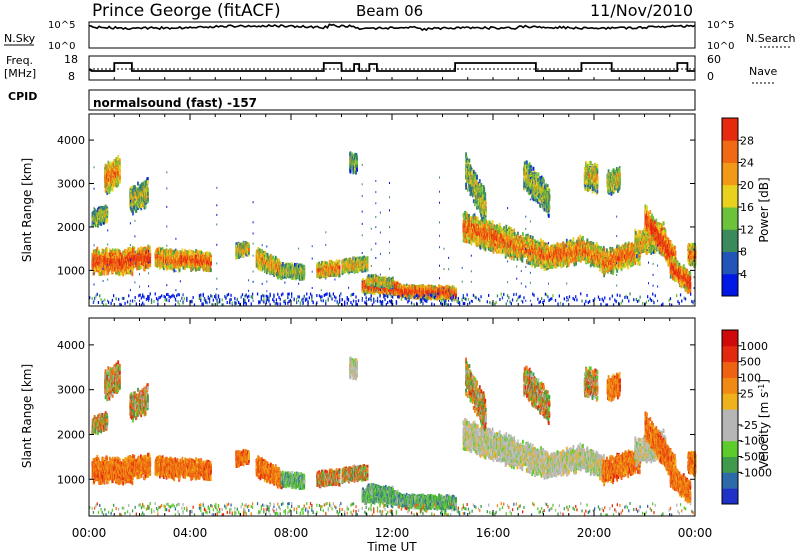 This screenshot has height=554, width=800. What do you see at coordinates (641, 10) in the screenshot?
I see `date-label: 11/Nov/2010` at bounding box center [641, 10].